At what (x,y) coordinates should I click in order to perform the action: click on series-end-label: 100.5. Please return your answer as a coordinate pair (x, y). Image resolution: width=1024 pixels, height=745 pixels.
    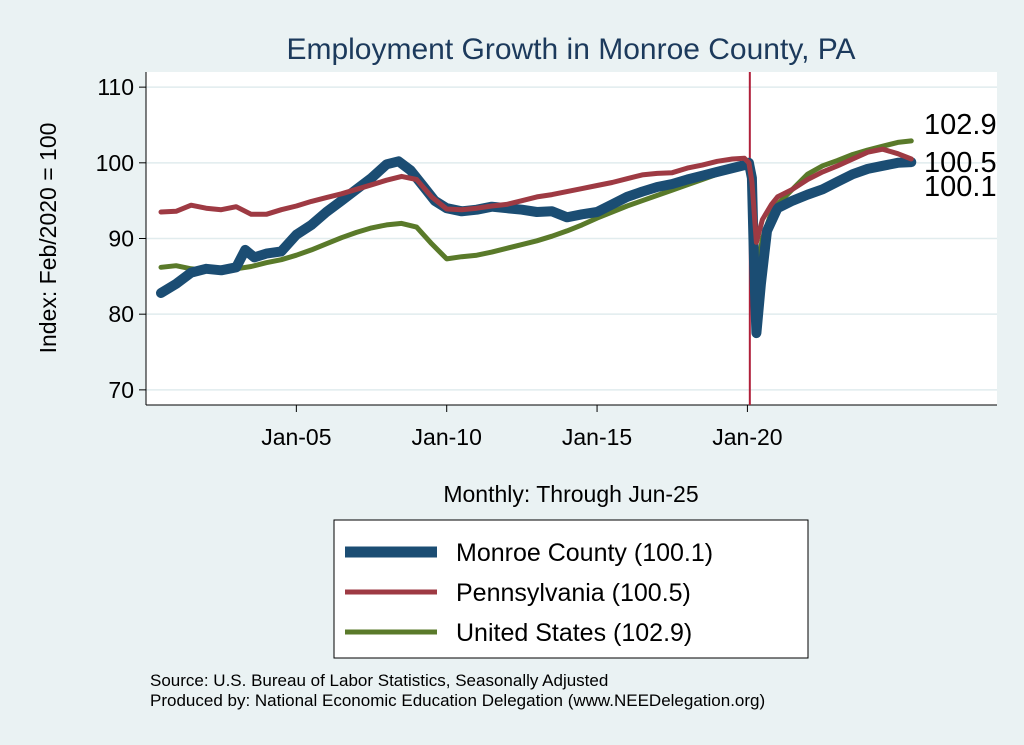
    Looking at the image, I should click on (960, 163).